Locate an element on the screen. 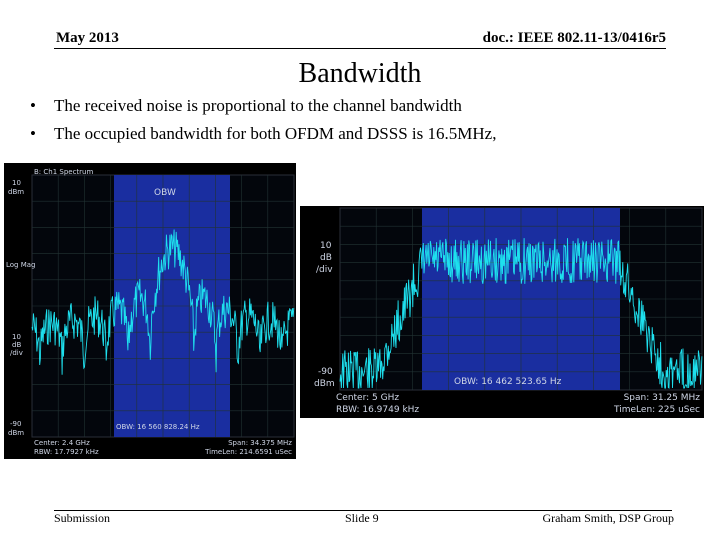 The width and height of the screenshot is (720, 540). obw-label: OBW is located at coordinates (165, 193).